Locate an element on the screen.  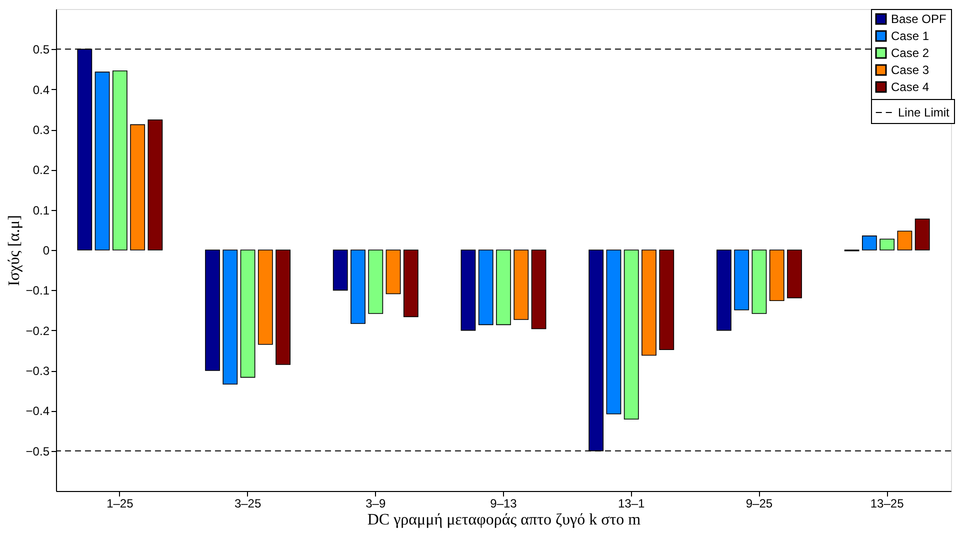
y-axis-title: Ισχύς [α.μ] is located at coordinates (14, 250).